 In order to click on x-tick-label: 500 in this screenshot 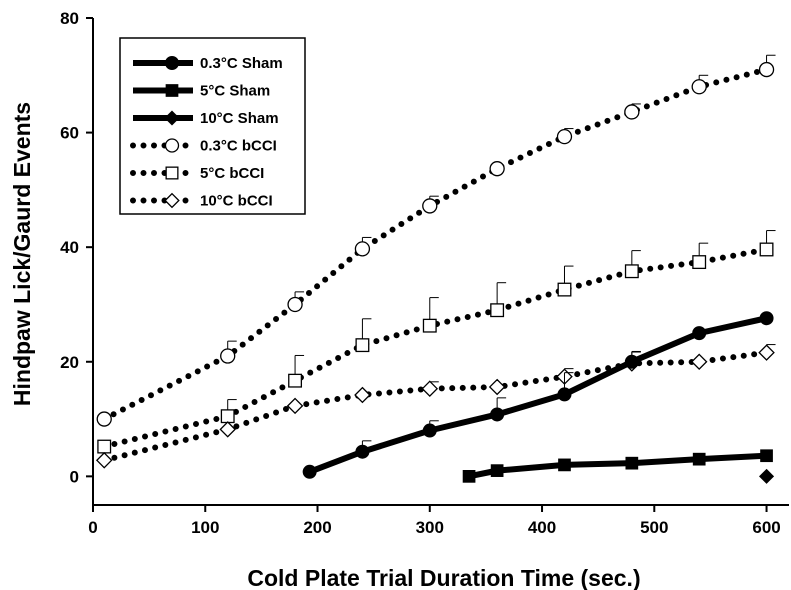, I will do `click(654, 527)`.